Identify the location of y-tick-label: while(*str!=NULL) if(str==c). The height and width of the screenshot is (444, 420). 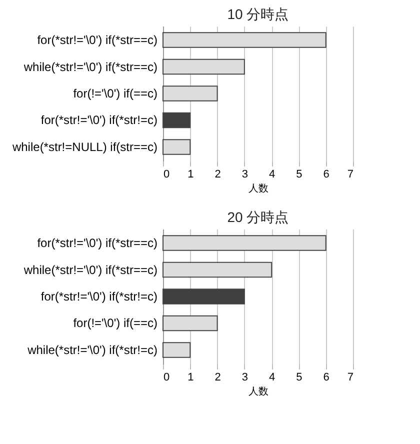
(84, 147).